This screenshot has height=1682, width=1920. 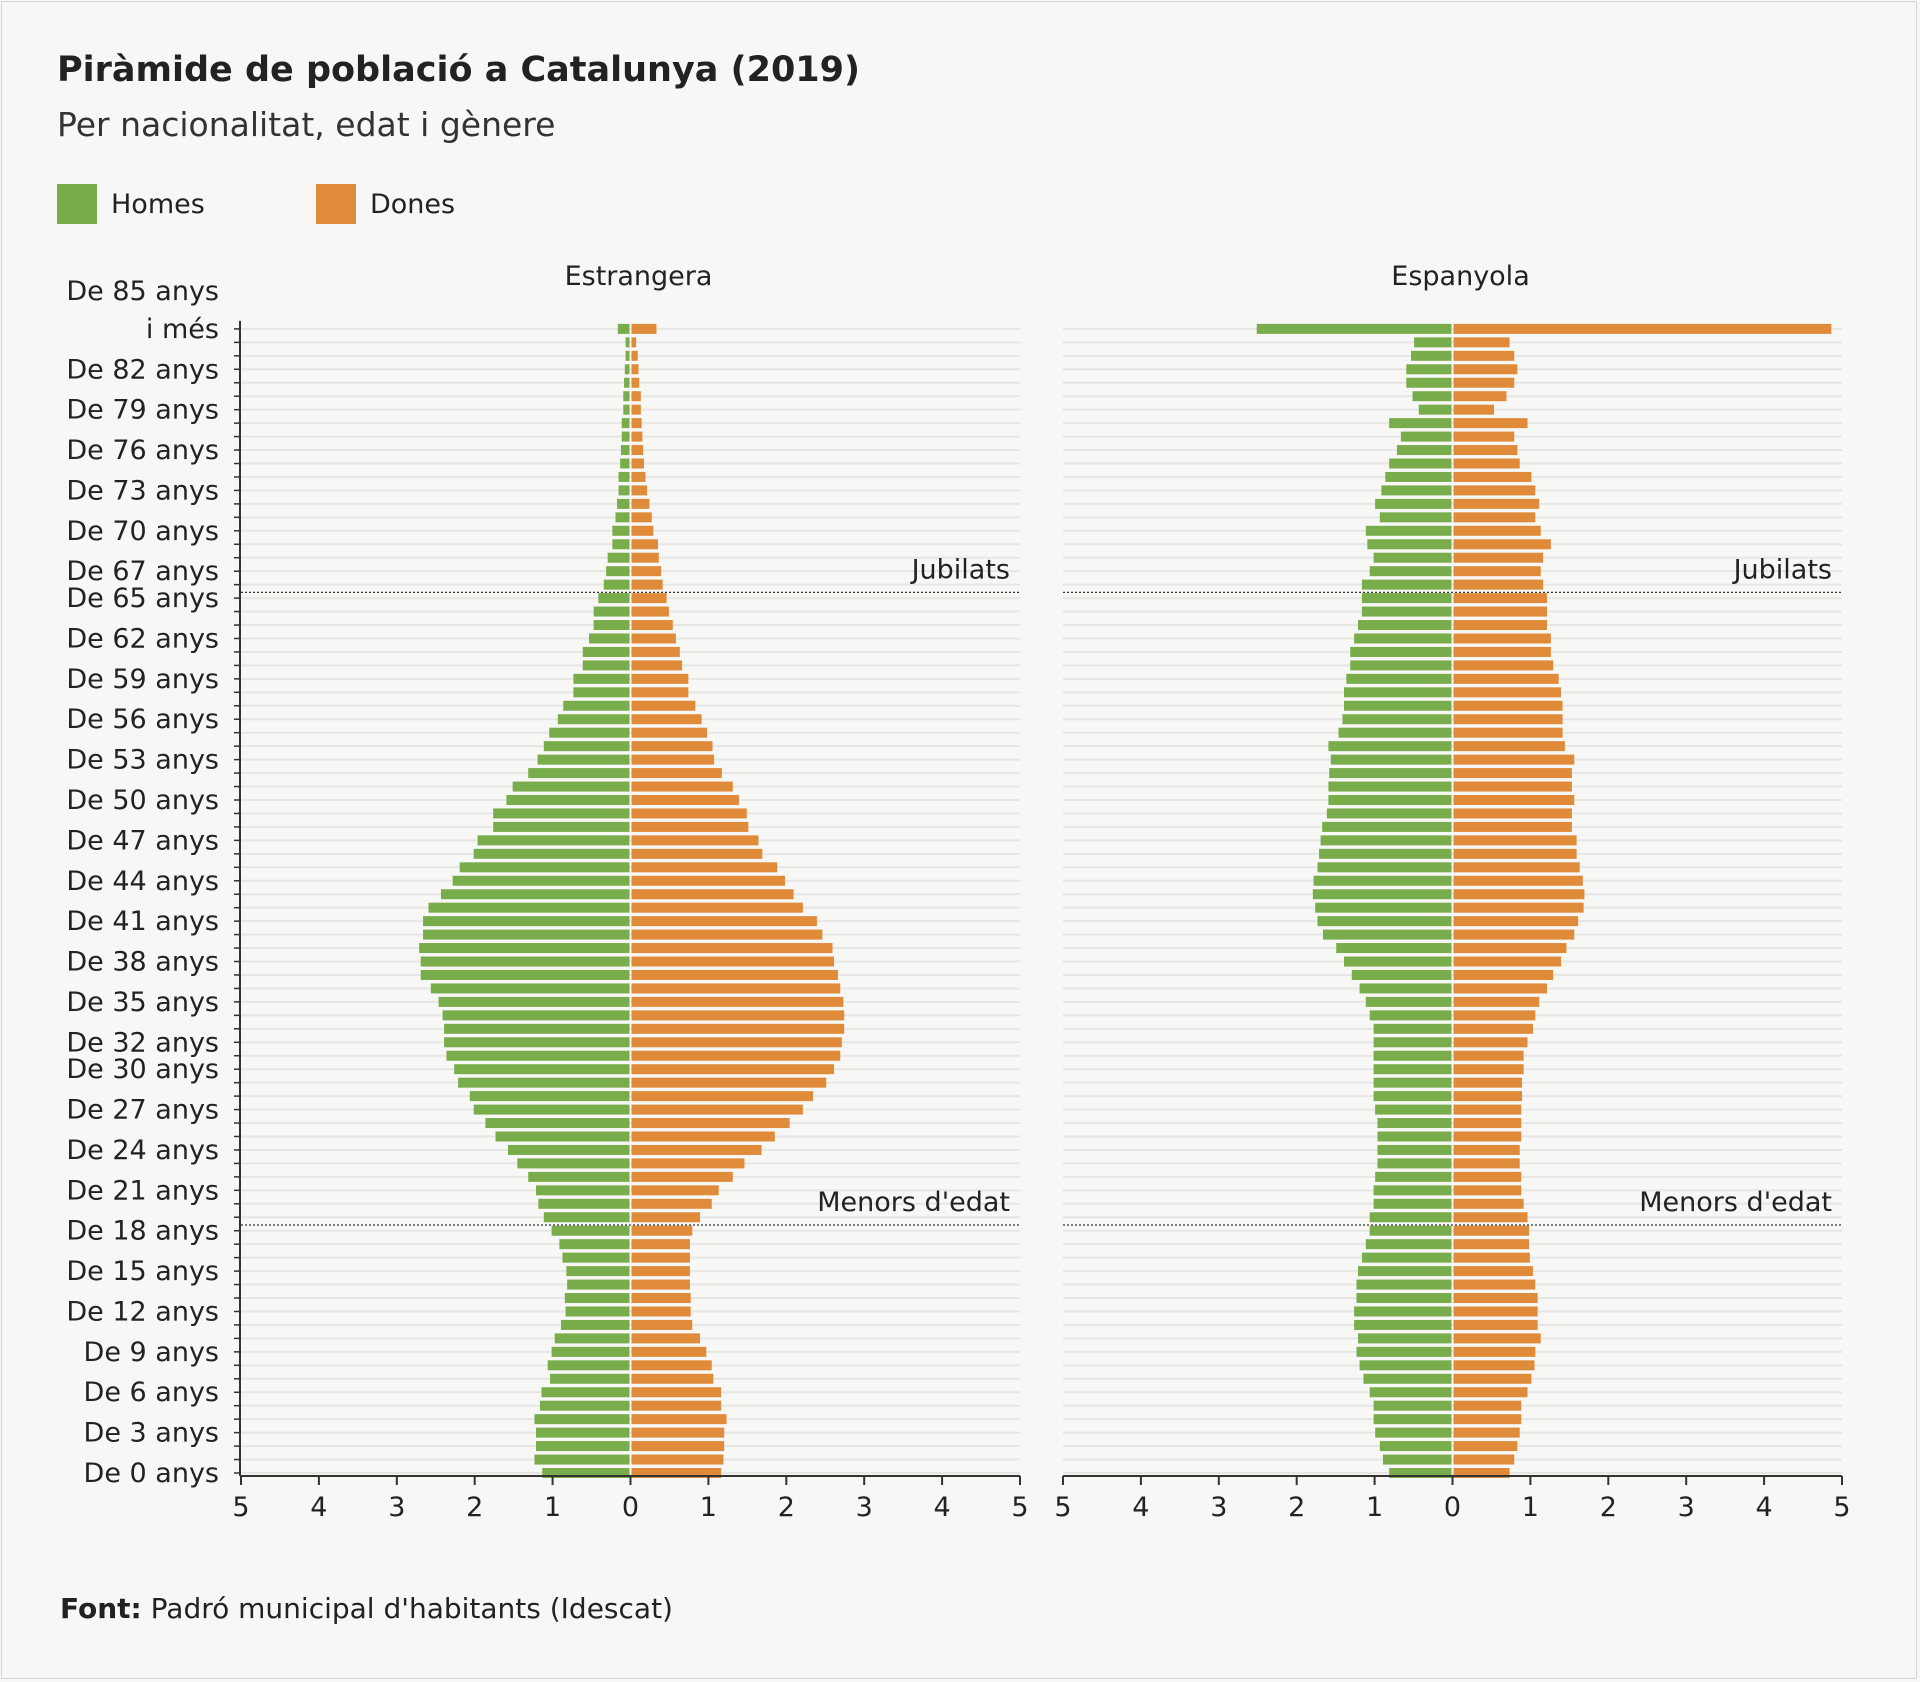 What do you see at coordinates (142, 1110) in the screenshot?
I see `y-tick-label: De 27 anys` at bounding box center [142, 1110].